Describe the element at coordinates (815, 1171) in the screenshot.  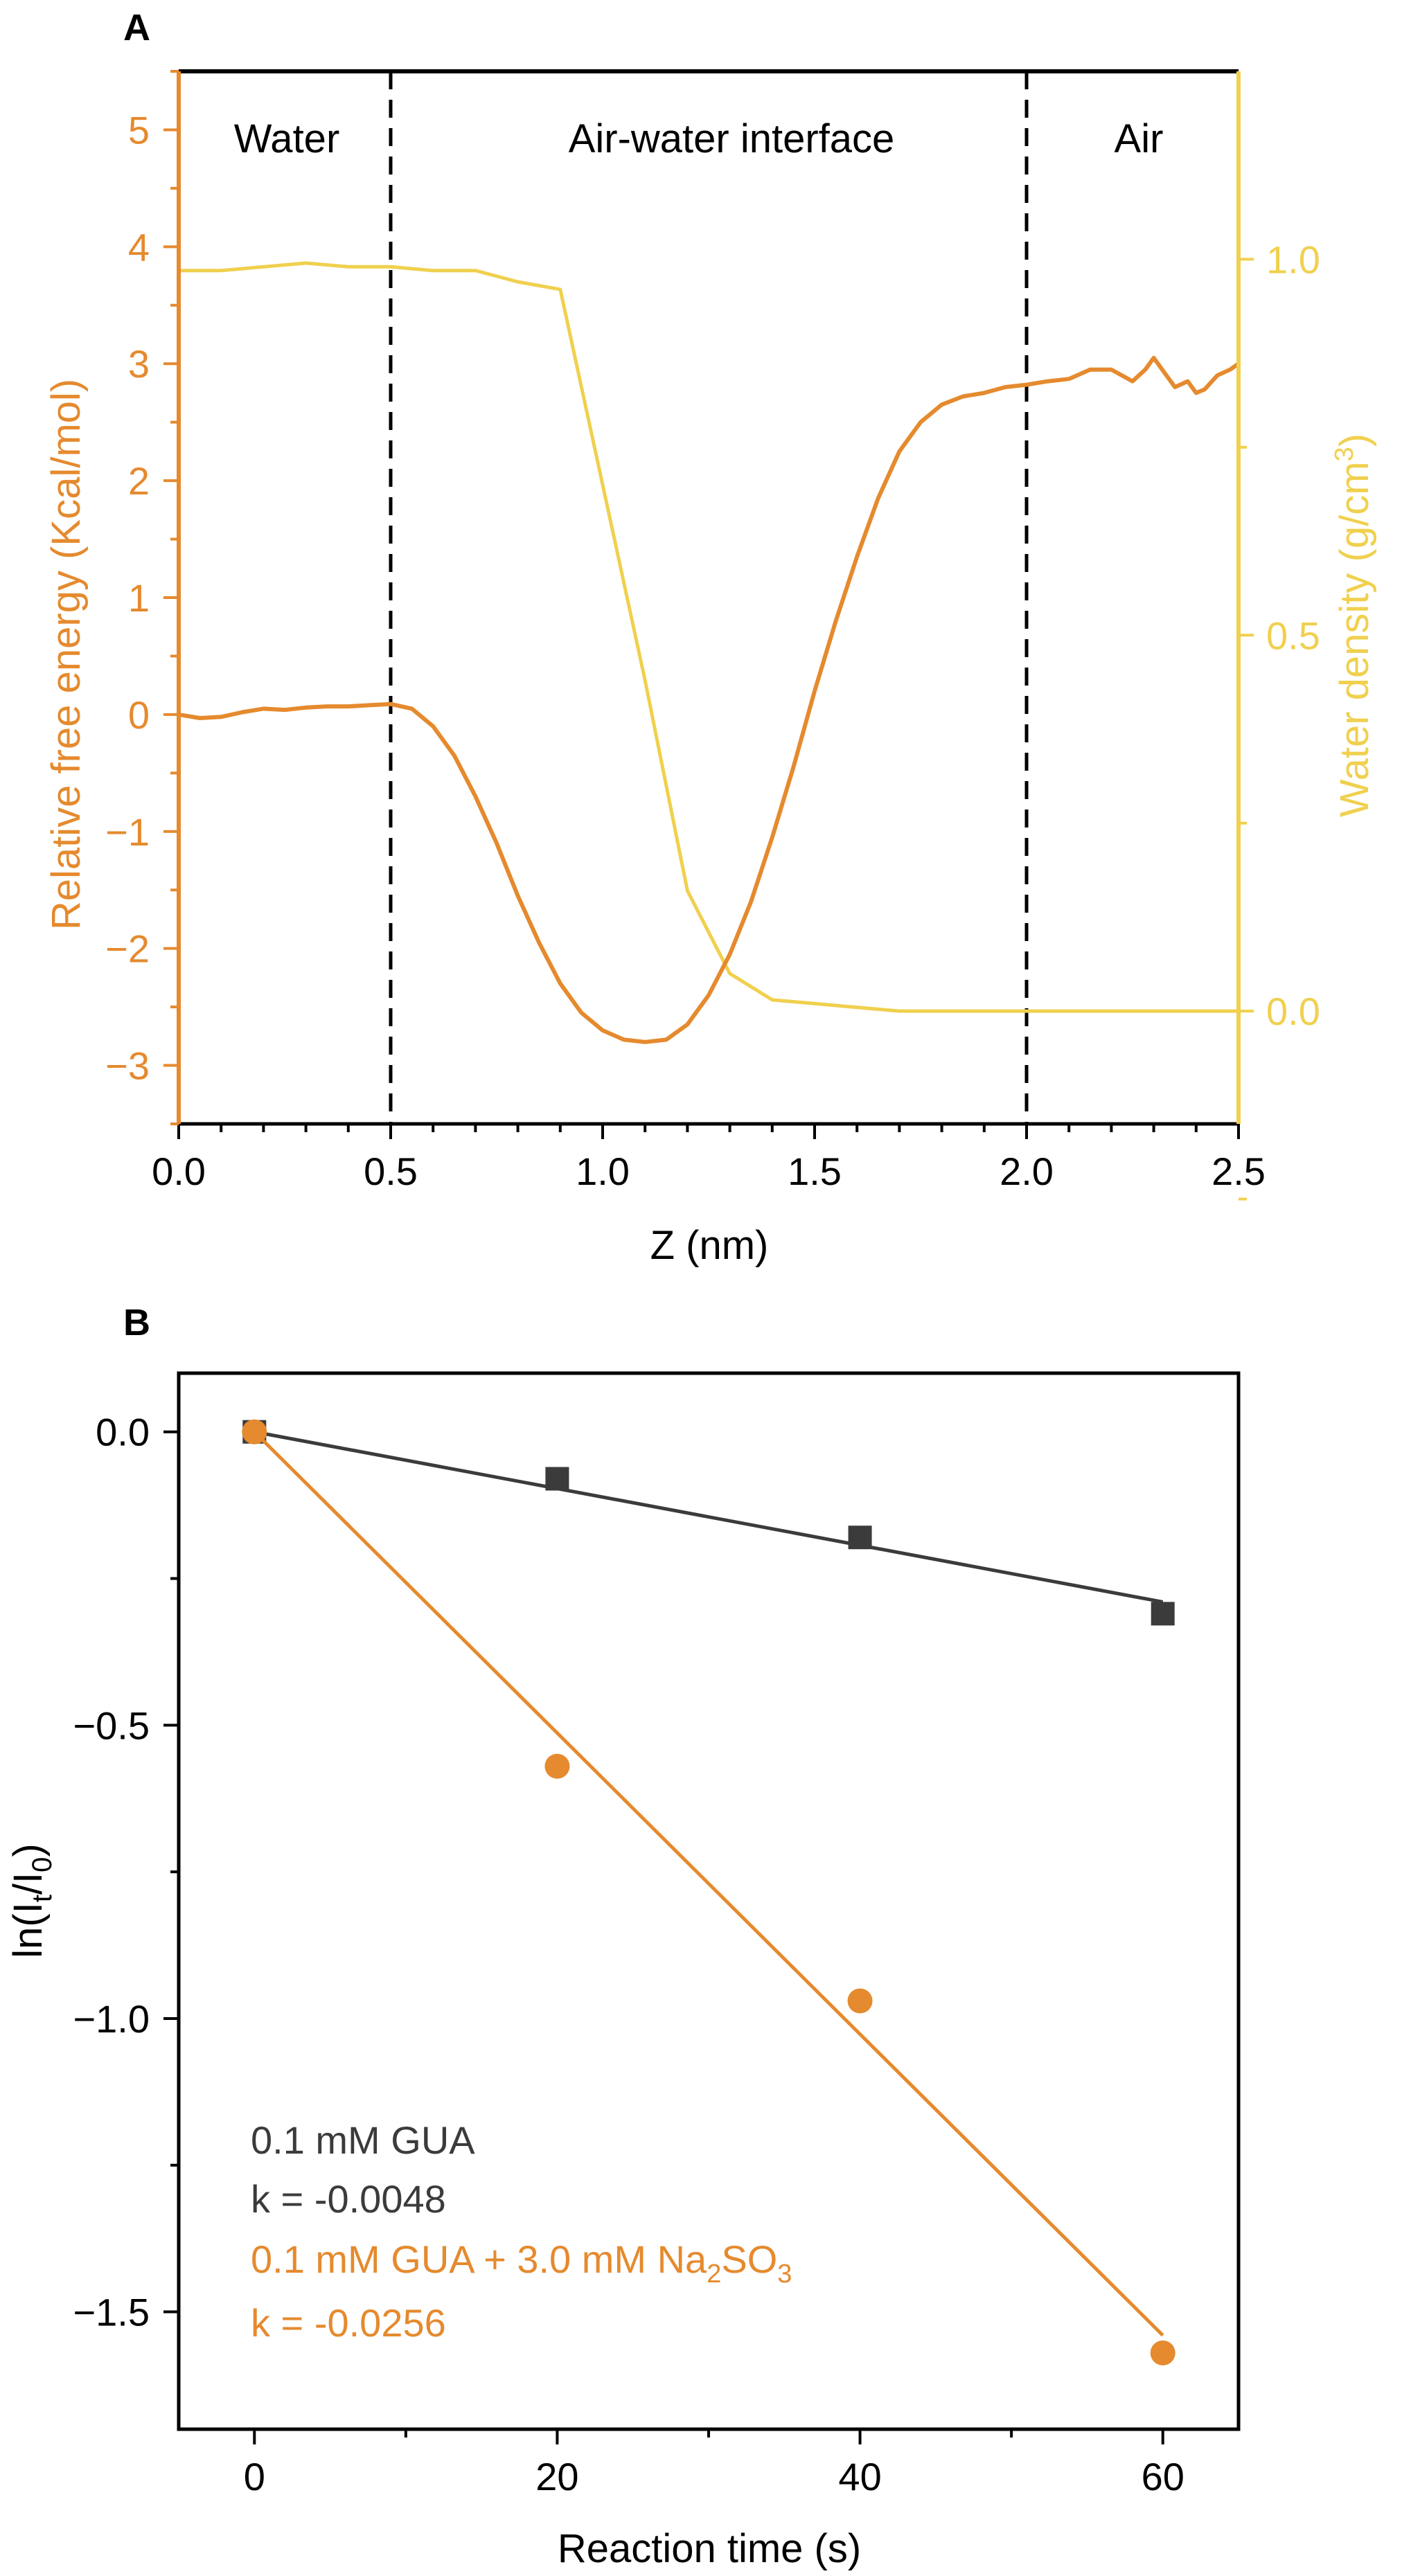
I see `x-tick-label: 1.5` at that location.